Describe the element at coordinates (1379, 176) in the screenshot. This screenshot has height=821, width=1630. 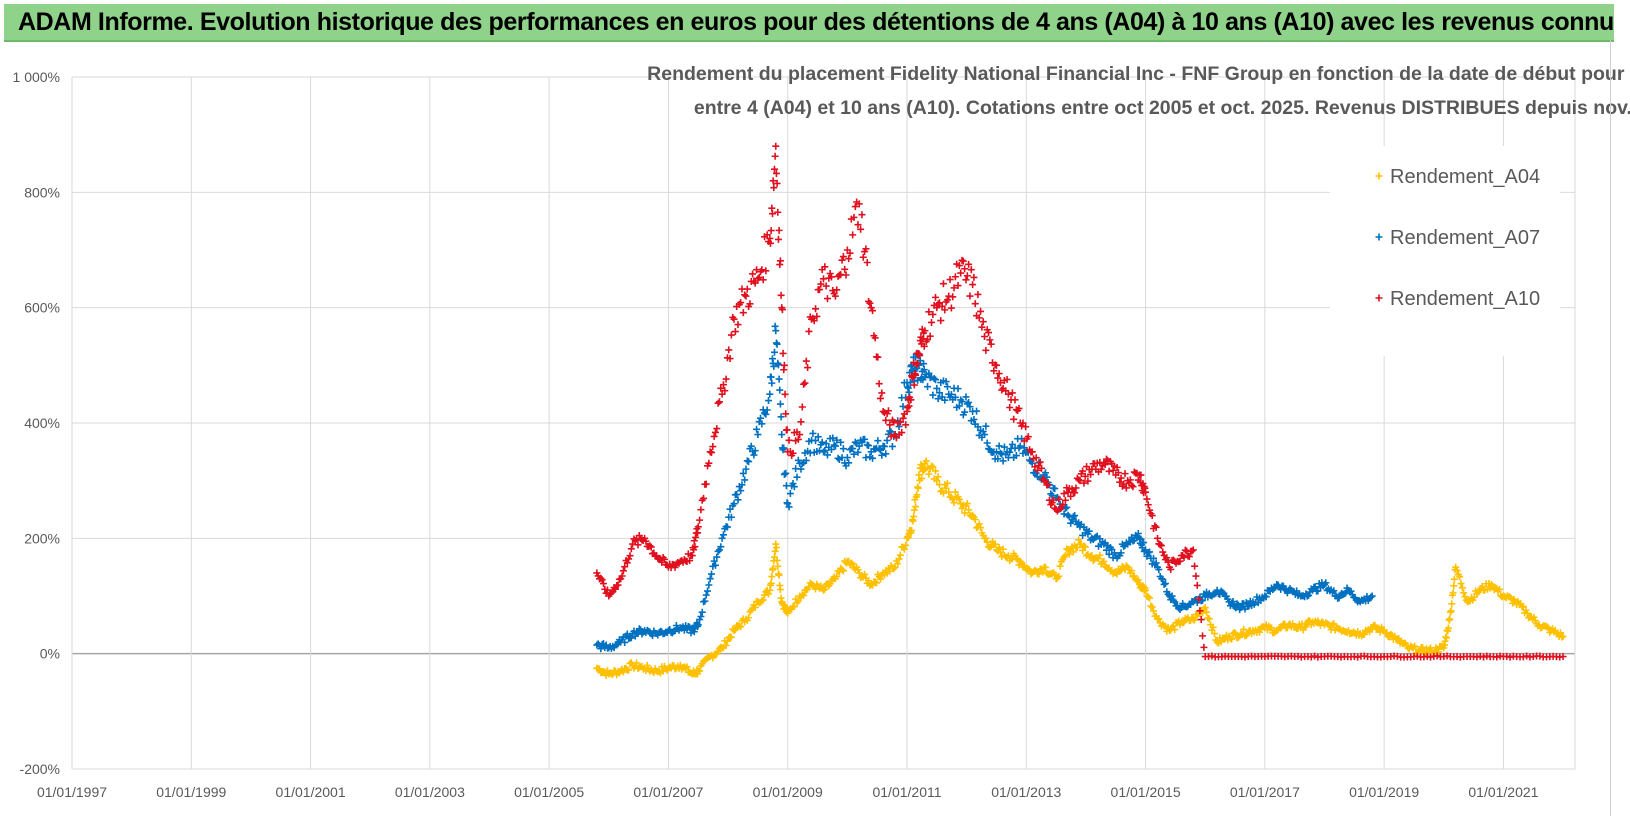
I see `legend-marker` at that location.